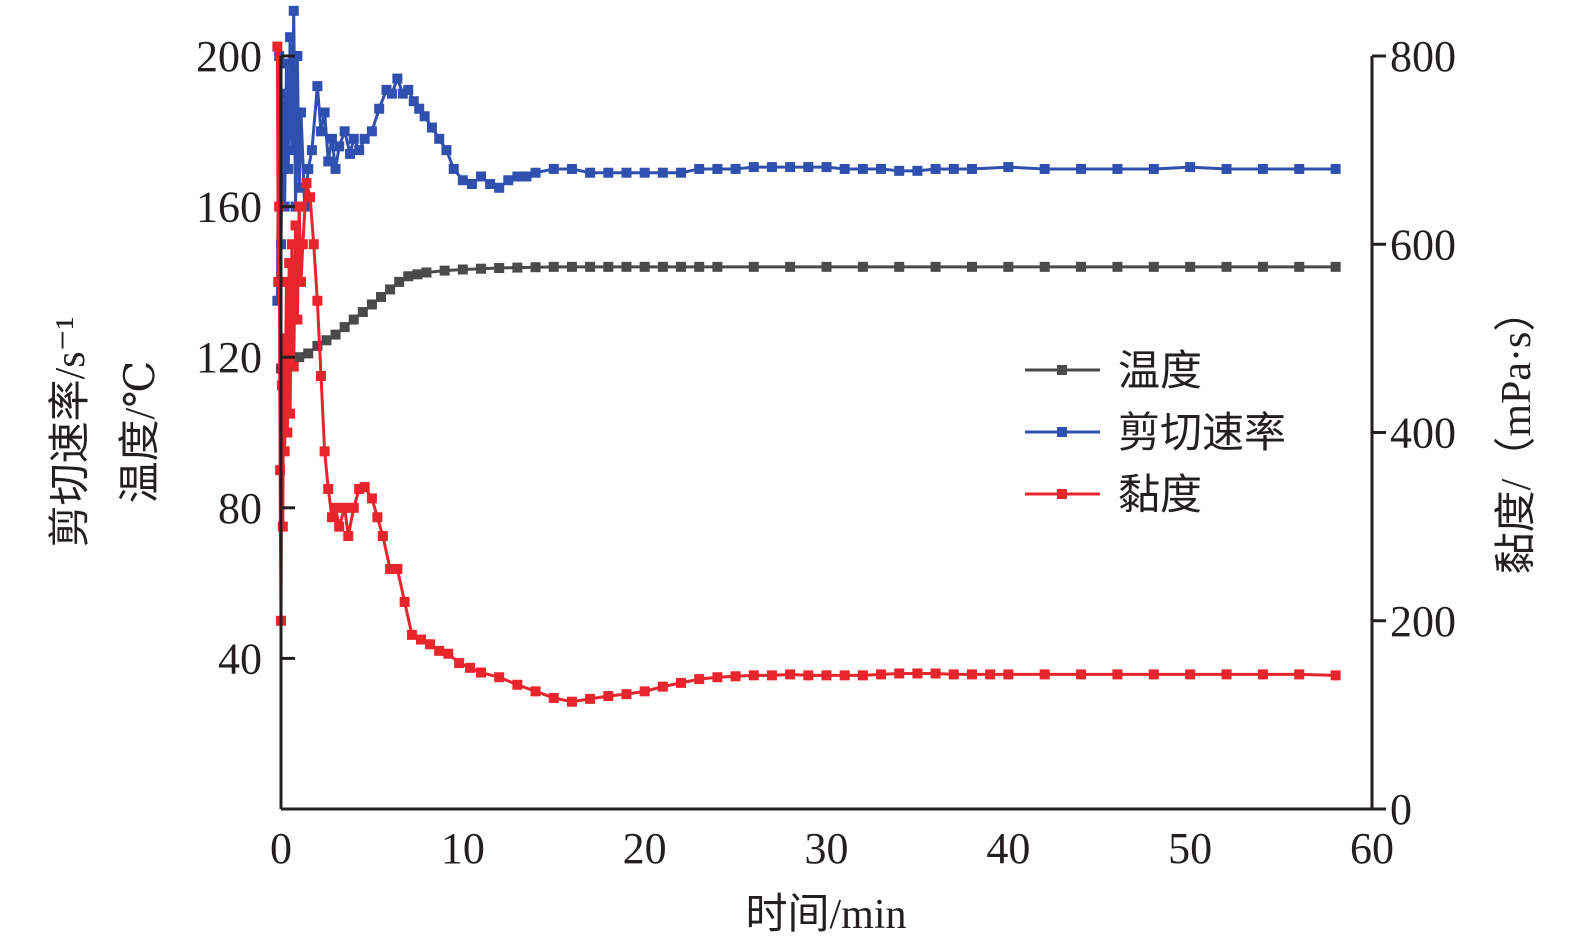 Image resolution: width=1575 pixels, height=948 pixels. What do you see at coordinates (825, 915) in the screenshot?
I see `x-axis-label: 时间/min` at bounding box center [825, 915].